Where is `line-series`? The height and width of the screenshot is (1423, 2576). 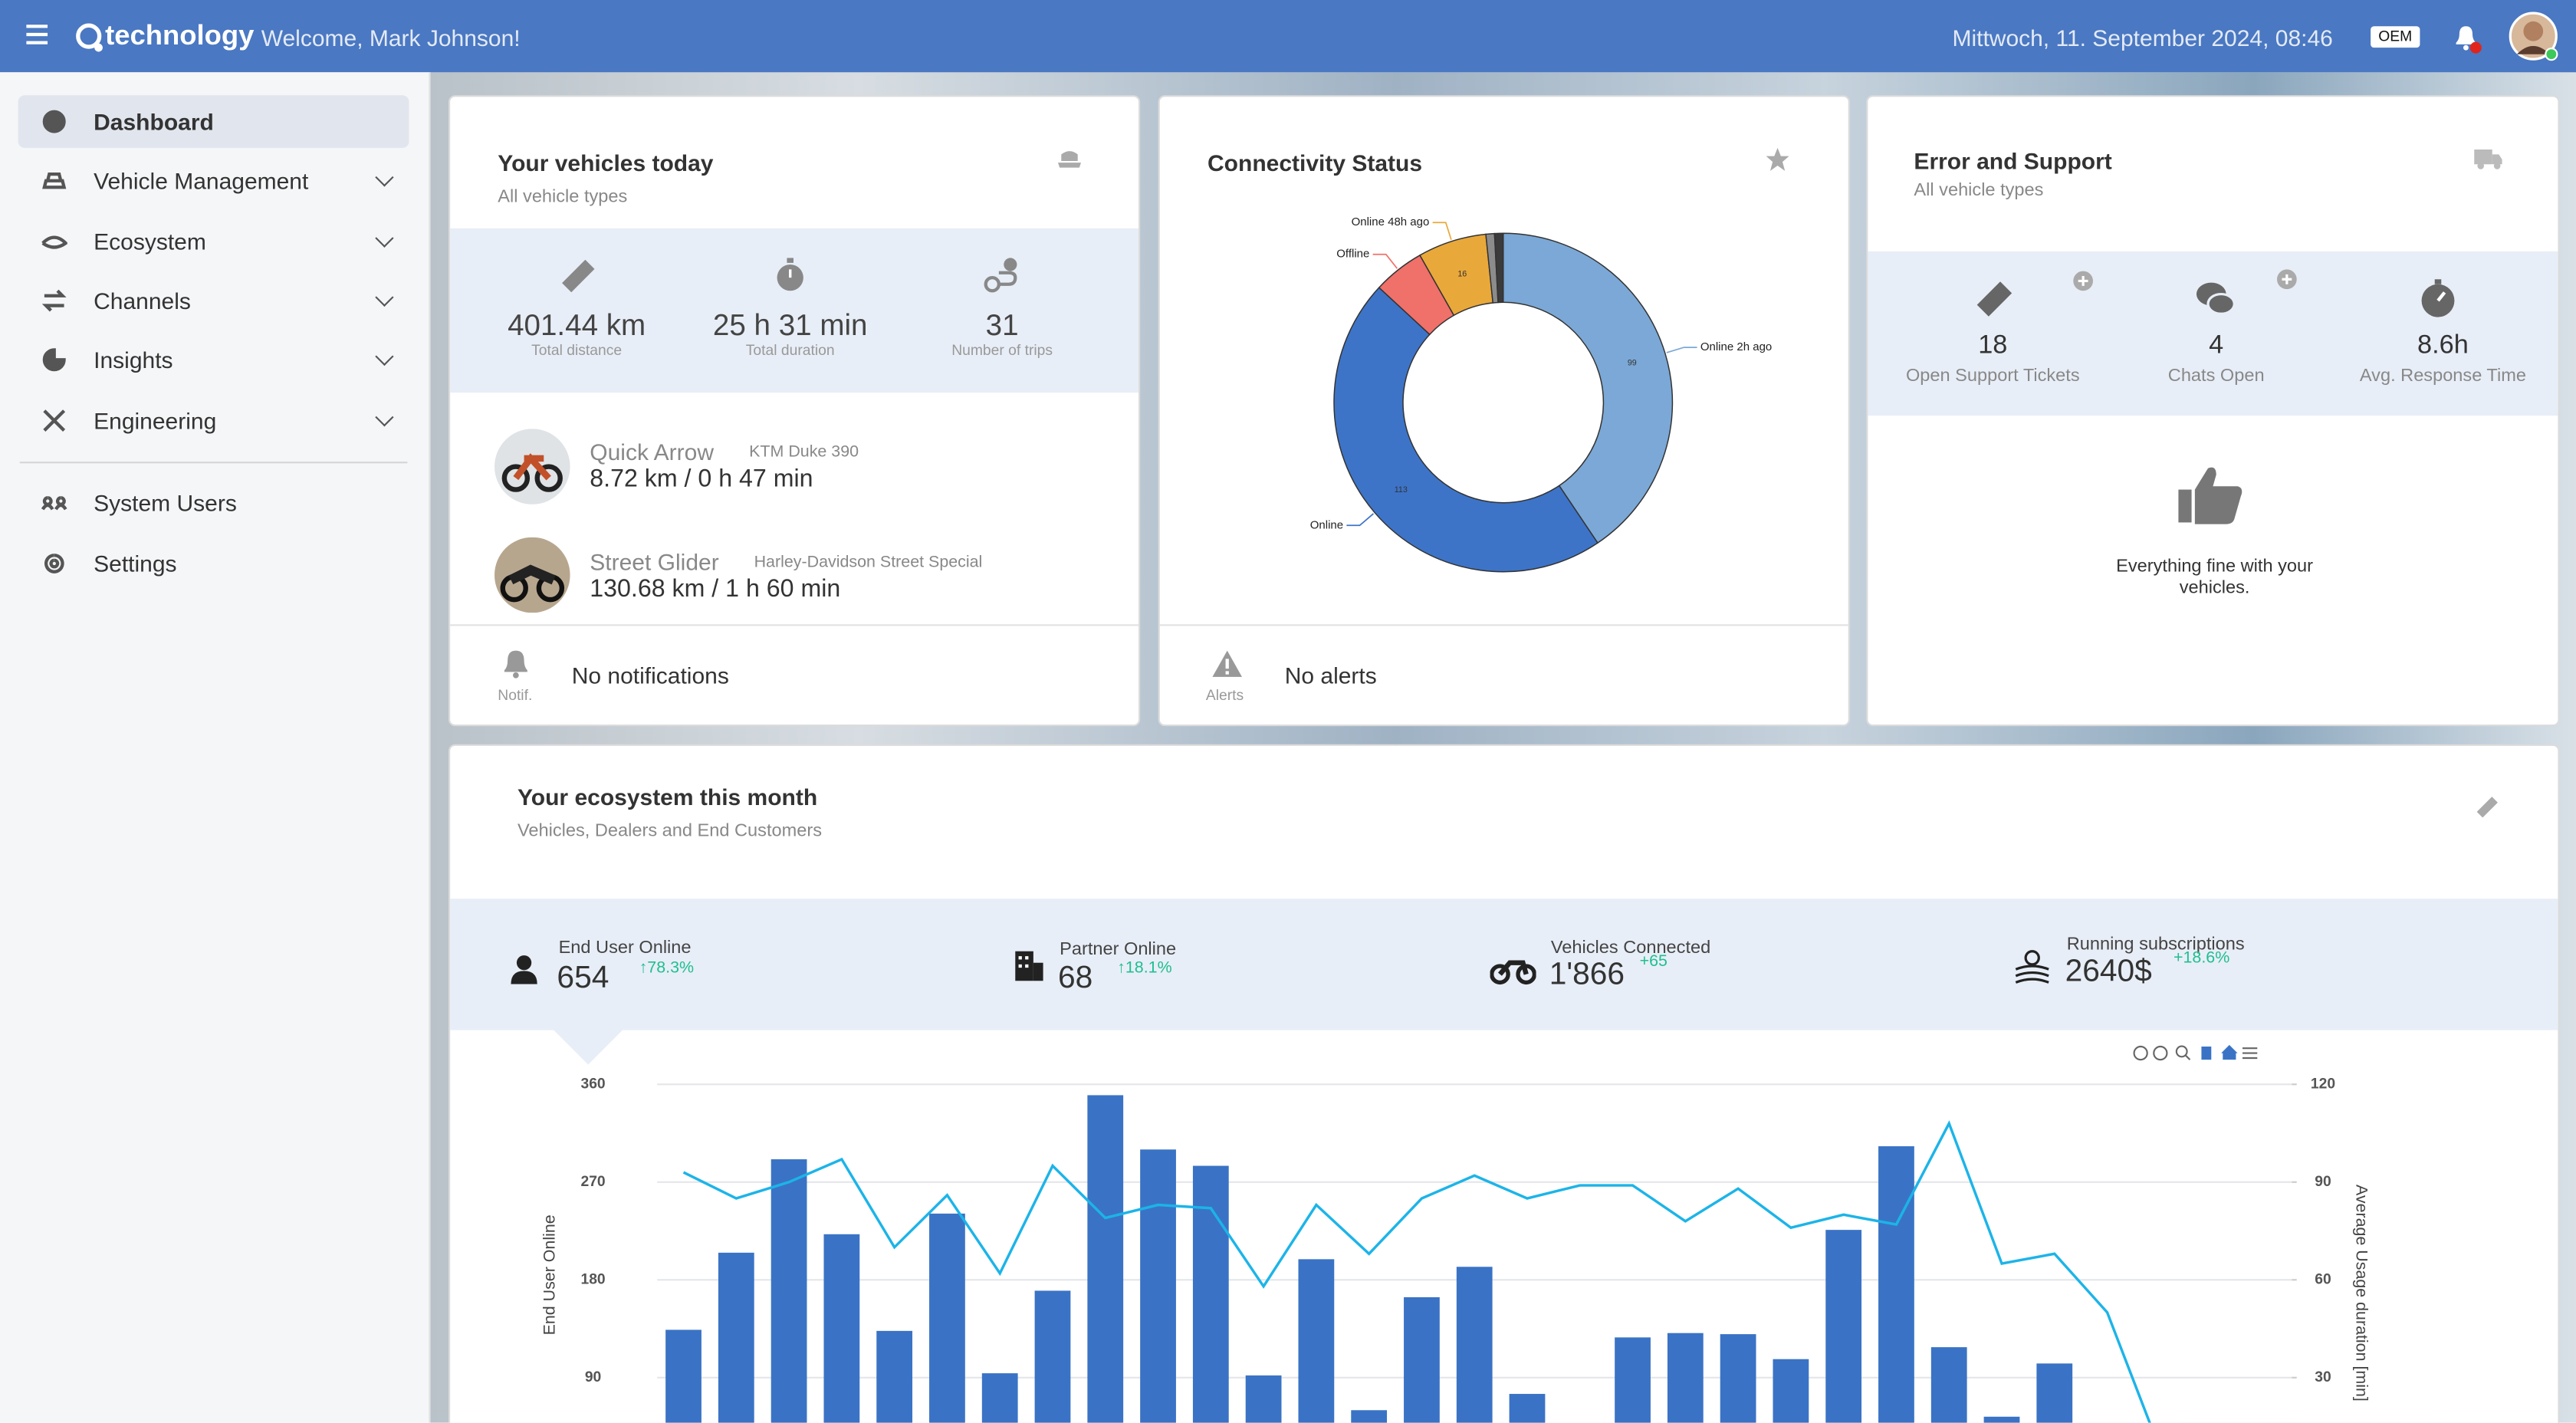
line-series is located at coordinates (1417, 1271).